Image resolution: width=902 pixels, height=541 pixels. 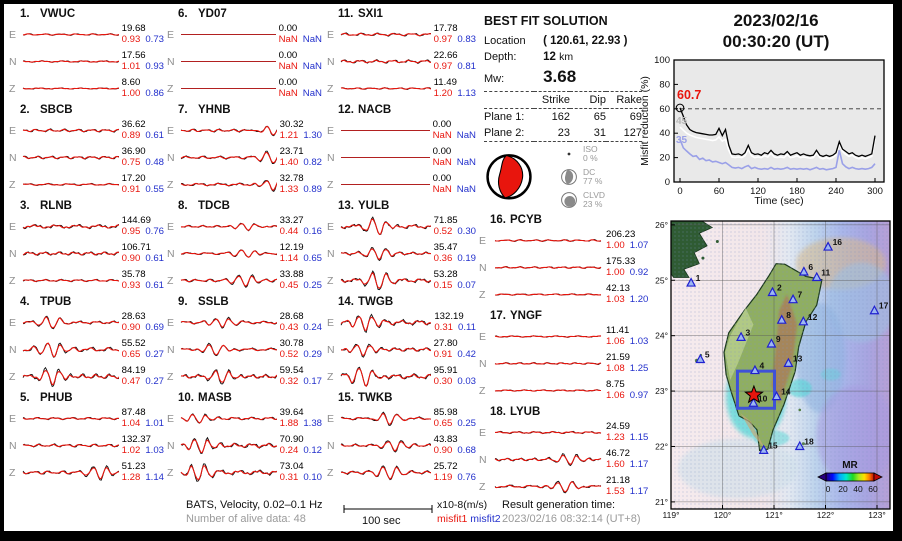 What do you see at coordinates (594, 194) in the screenshot?
I see `clvd-label: CLVD` at bounding box center [594, 194].